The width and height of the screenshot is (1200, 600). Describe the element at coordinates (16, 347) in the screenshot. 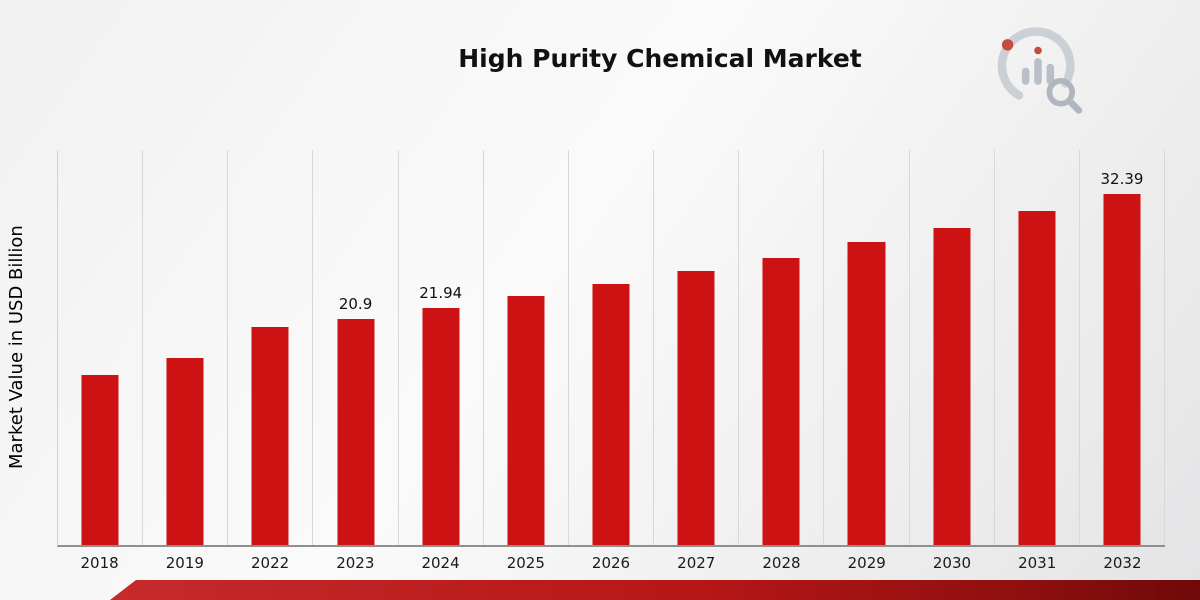

I see `y-axis-label: Market Value in USD Billion` at that location.